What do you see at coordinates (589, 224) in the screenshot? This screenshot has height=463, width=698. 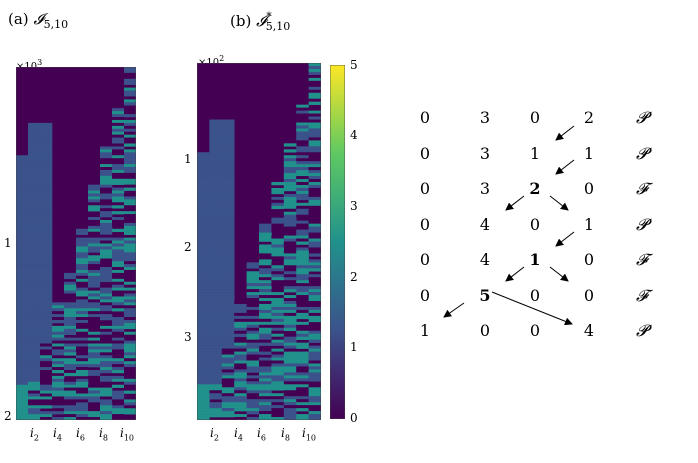 I see `table-cell: 1` at bounding box center [589, 224].